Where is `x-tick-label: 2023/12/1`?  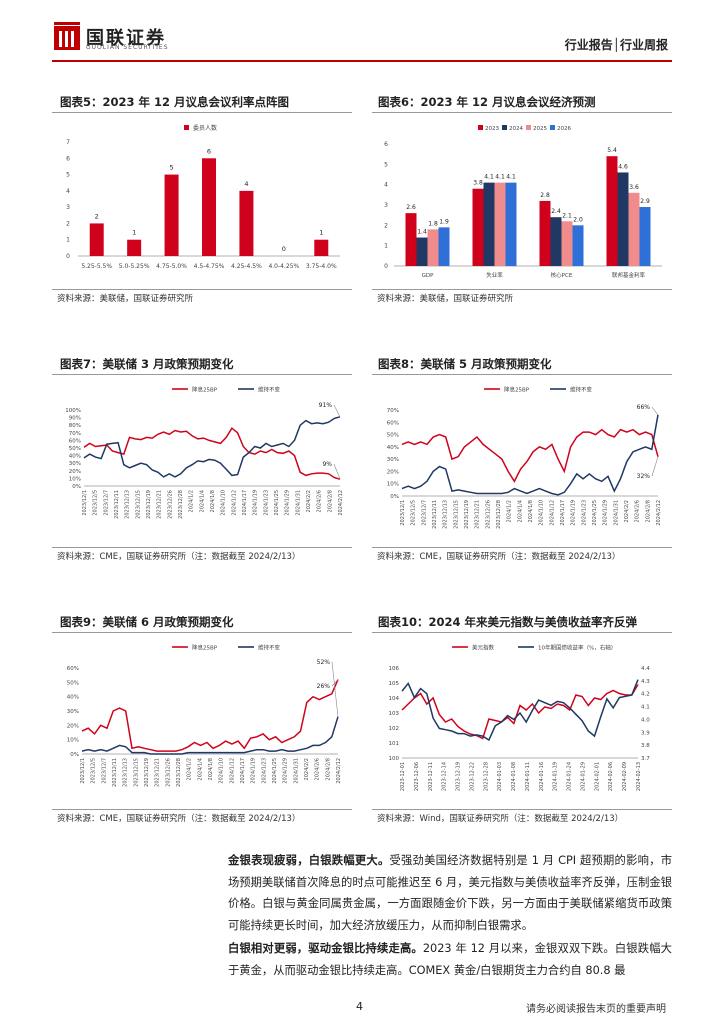
x-tick-label: 2023/12/1 is located at coordinates (403, 513).